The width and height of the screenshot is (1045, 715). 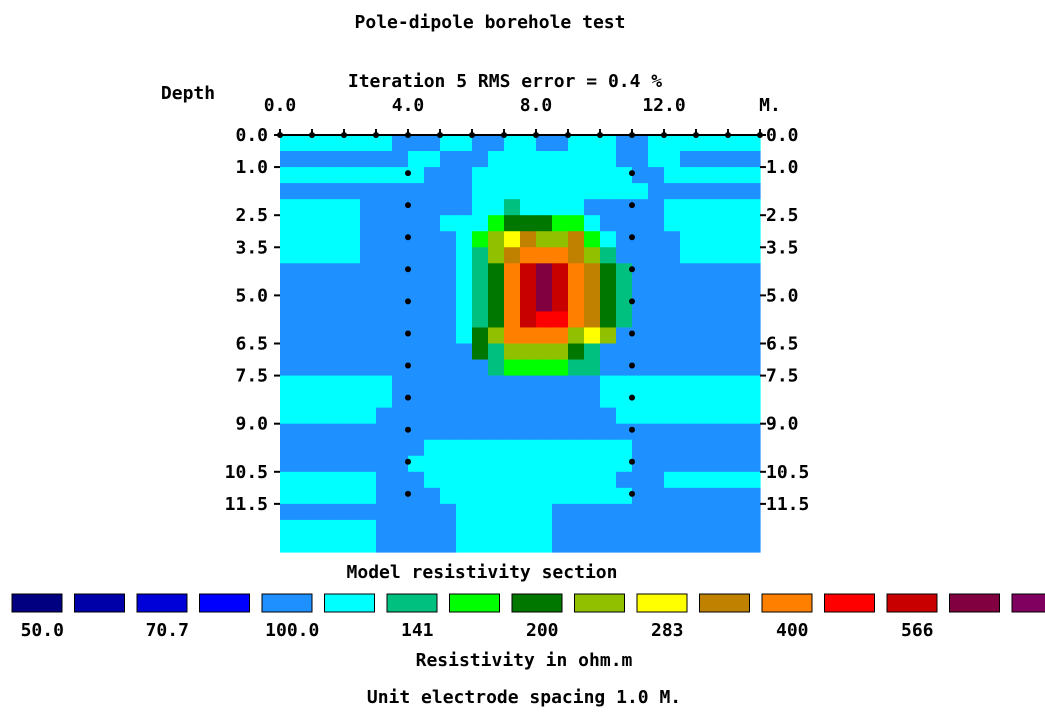 I want to click on y-axis-label: Depth, so click(x=188, y=93).